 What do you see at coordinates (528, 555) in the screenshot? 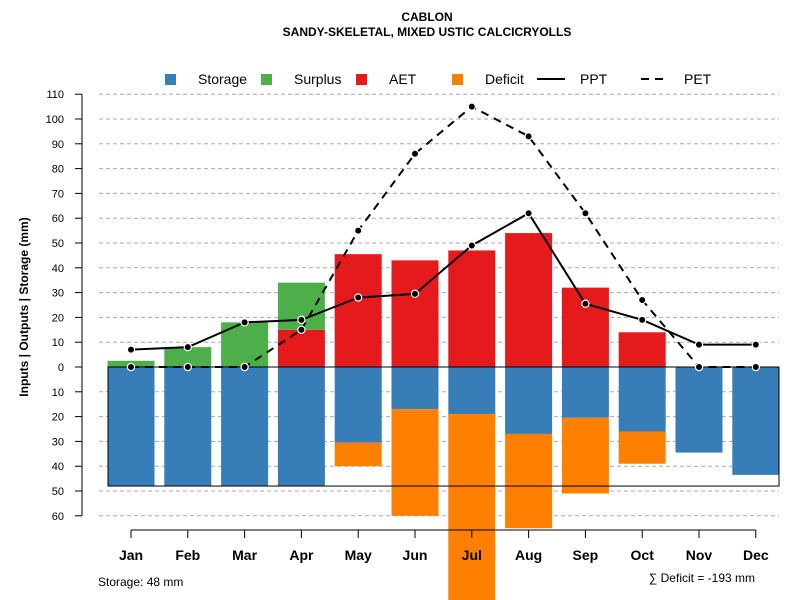
I see `x-tick-label: Aug` at bounding box center [528, 555].